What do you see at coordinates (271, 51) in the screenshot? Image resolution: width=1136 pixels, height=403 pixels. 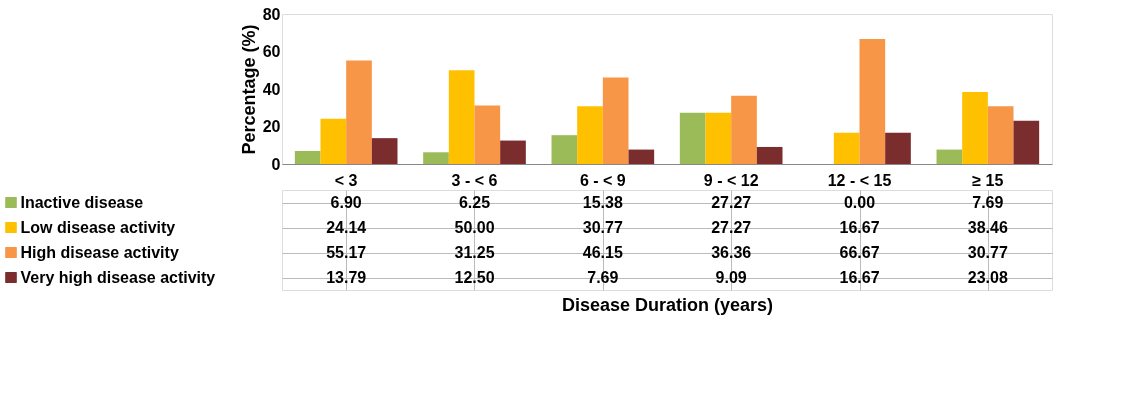 I see `y-tick-label: 60` at bounding box center [271, 51].